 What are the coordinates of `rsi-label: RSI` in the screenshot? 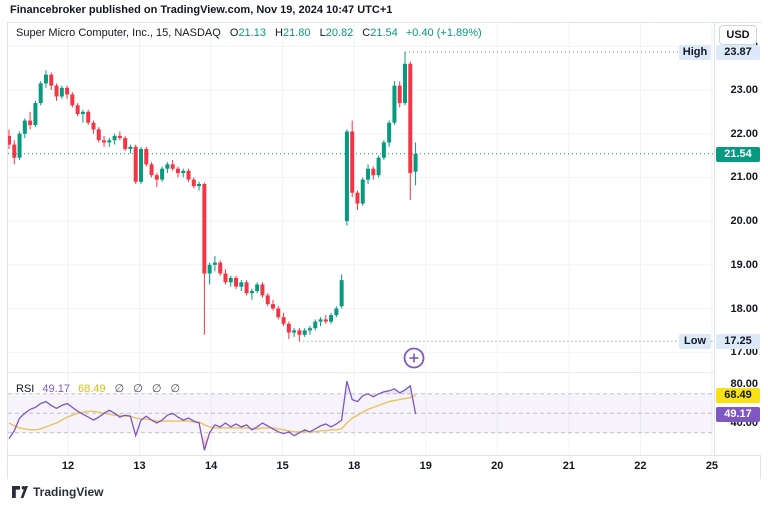 It's located at (25, 389).